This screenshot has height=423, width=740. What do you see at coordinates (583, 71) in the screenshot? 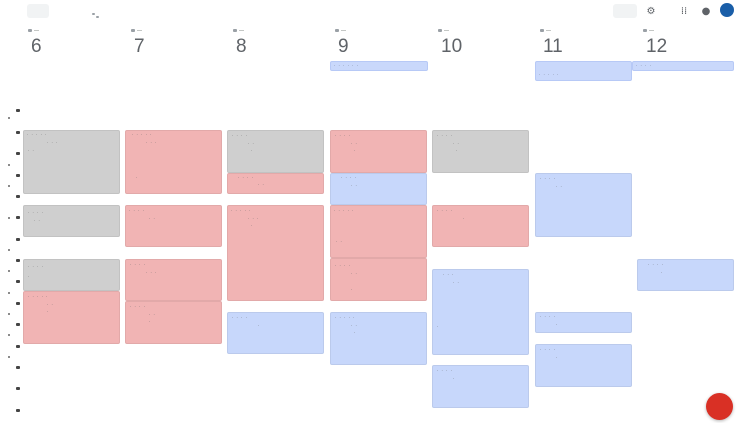
I see `all-day-event: · · · · ·` at bounding box center [583, 71].